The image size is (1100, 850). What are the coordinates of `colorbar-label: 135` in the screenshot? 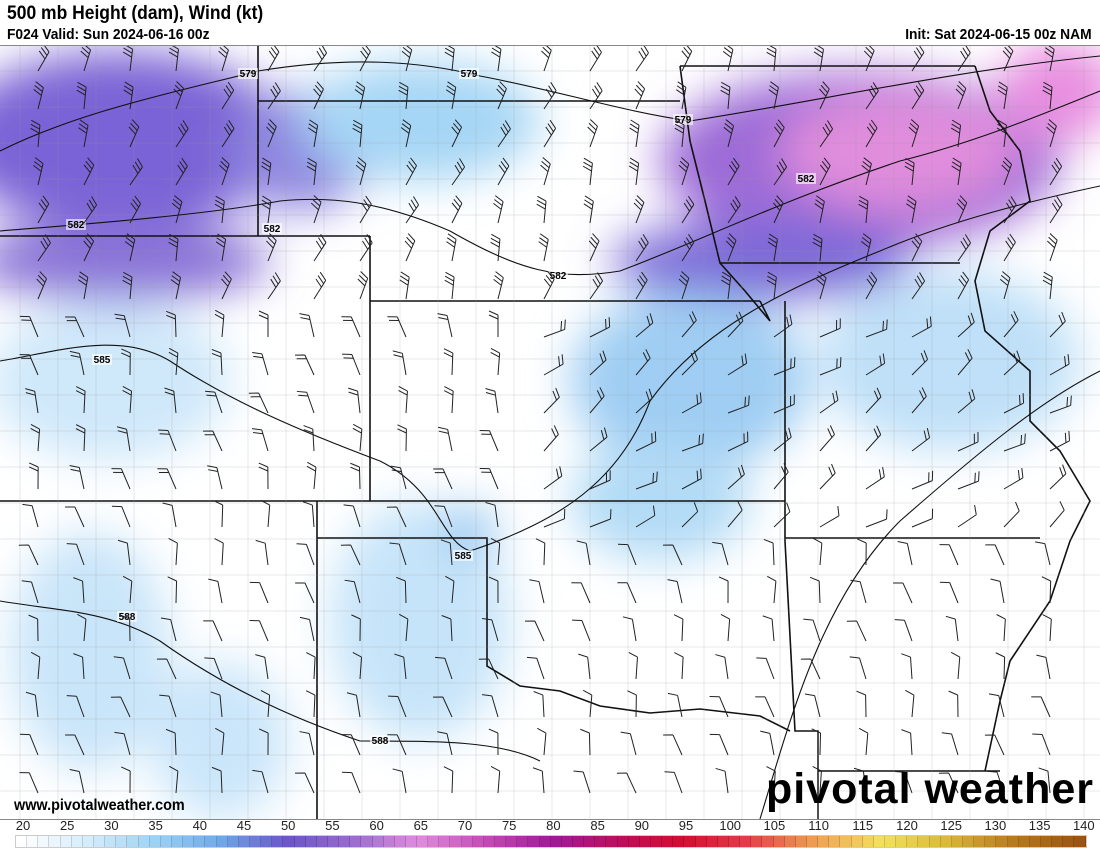 It's located at (1039, 825).